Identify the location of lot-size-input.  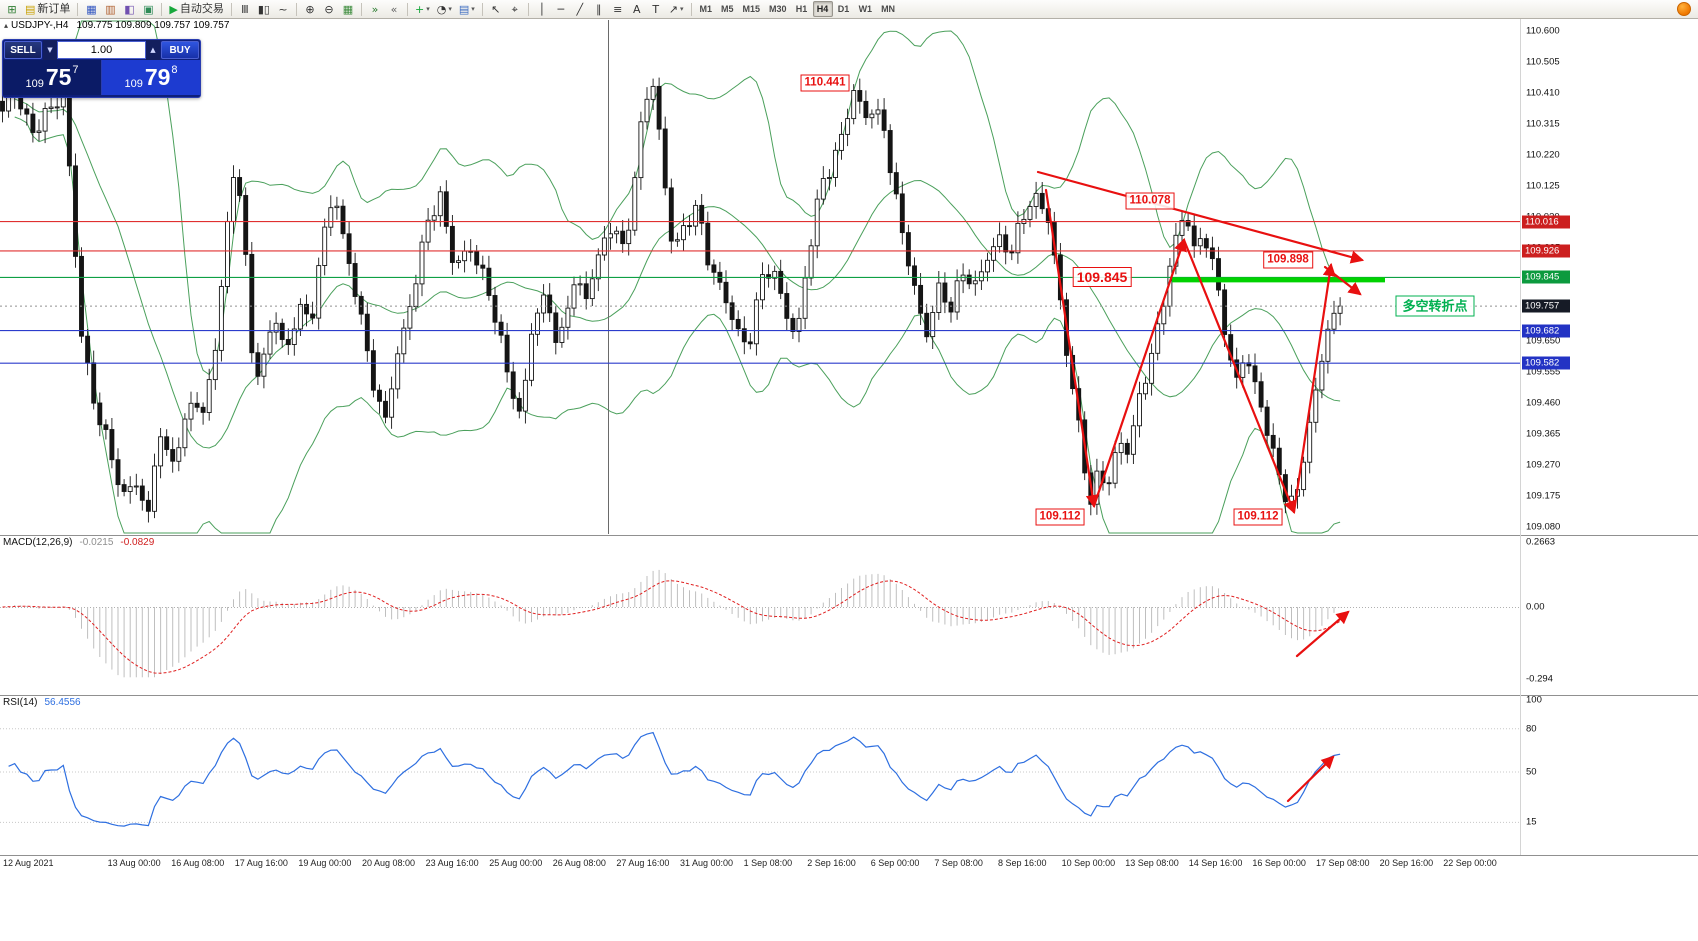
(101, 50).